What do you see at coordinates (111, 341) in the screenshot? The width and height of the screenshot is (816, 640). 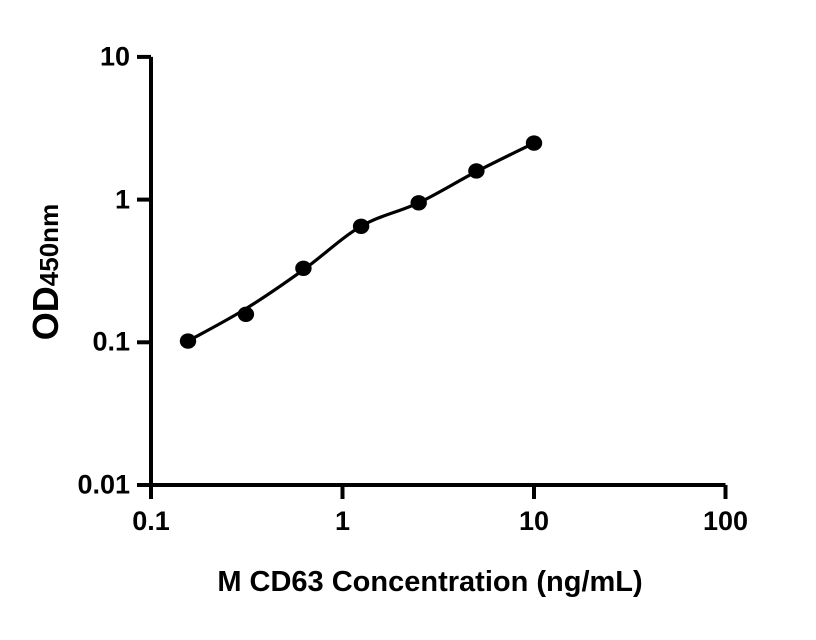 I see `y-tick-label: 0.1` at bounding box center [111, 341].